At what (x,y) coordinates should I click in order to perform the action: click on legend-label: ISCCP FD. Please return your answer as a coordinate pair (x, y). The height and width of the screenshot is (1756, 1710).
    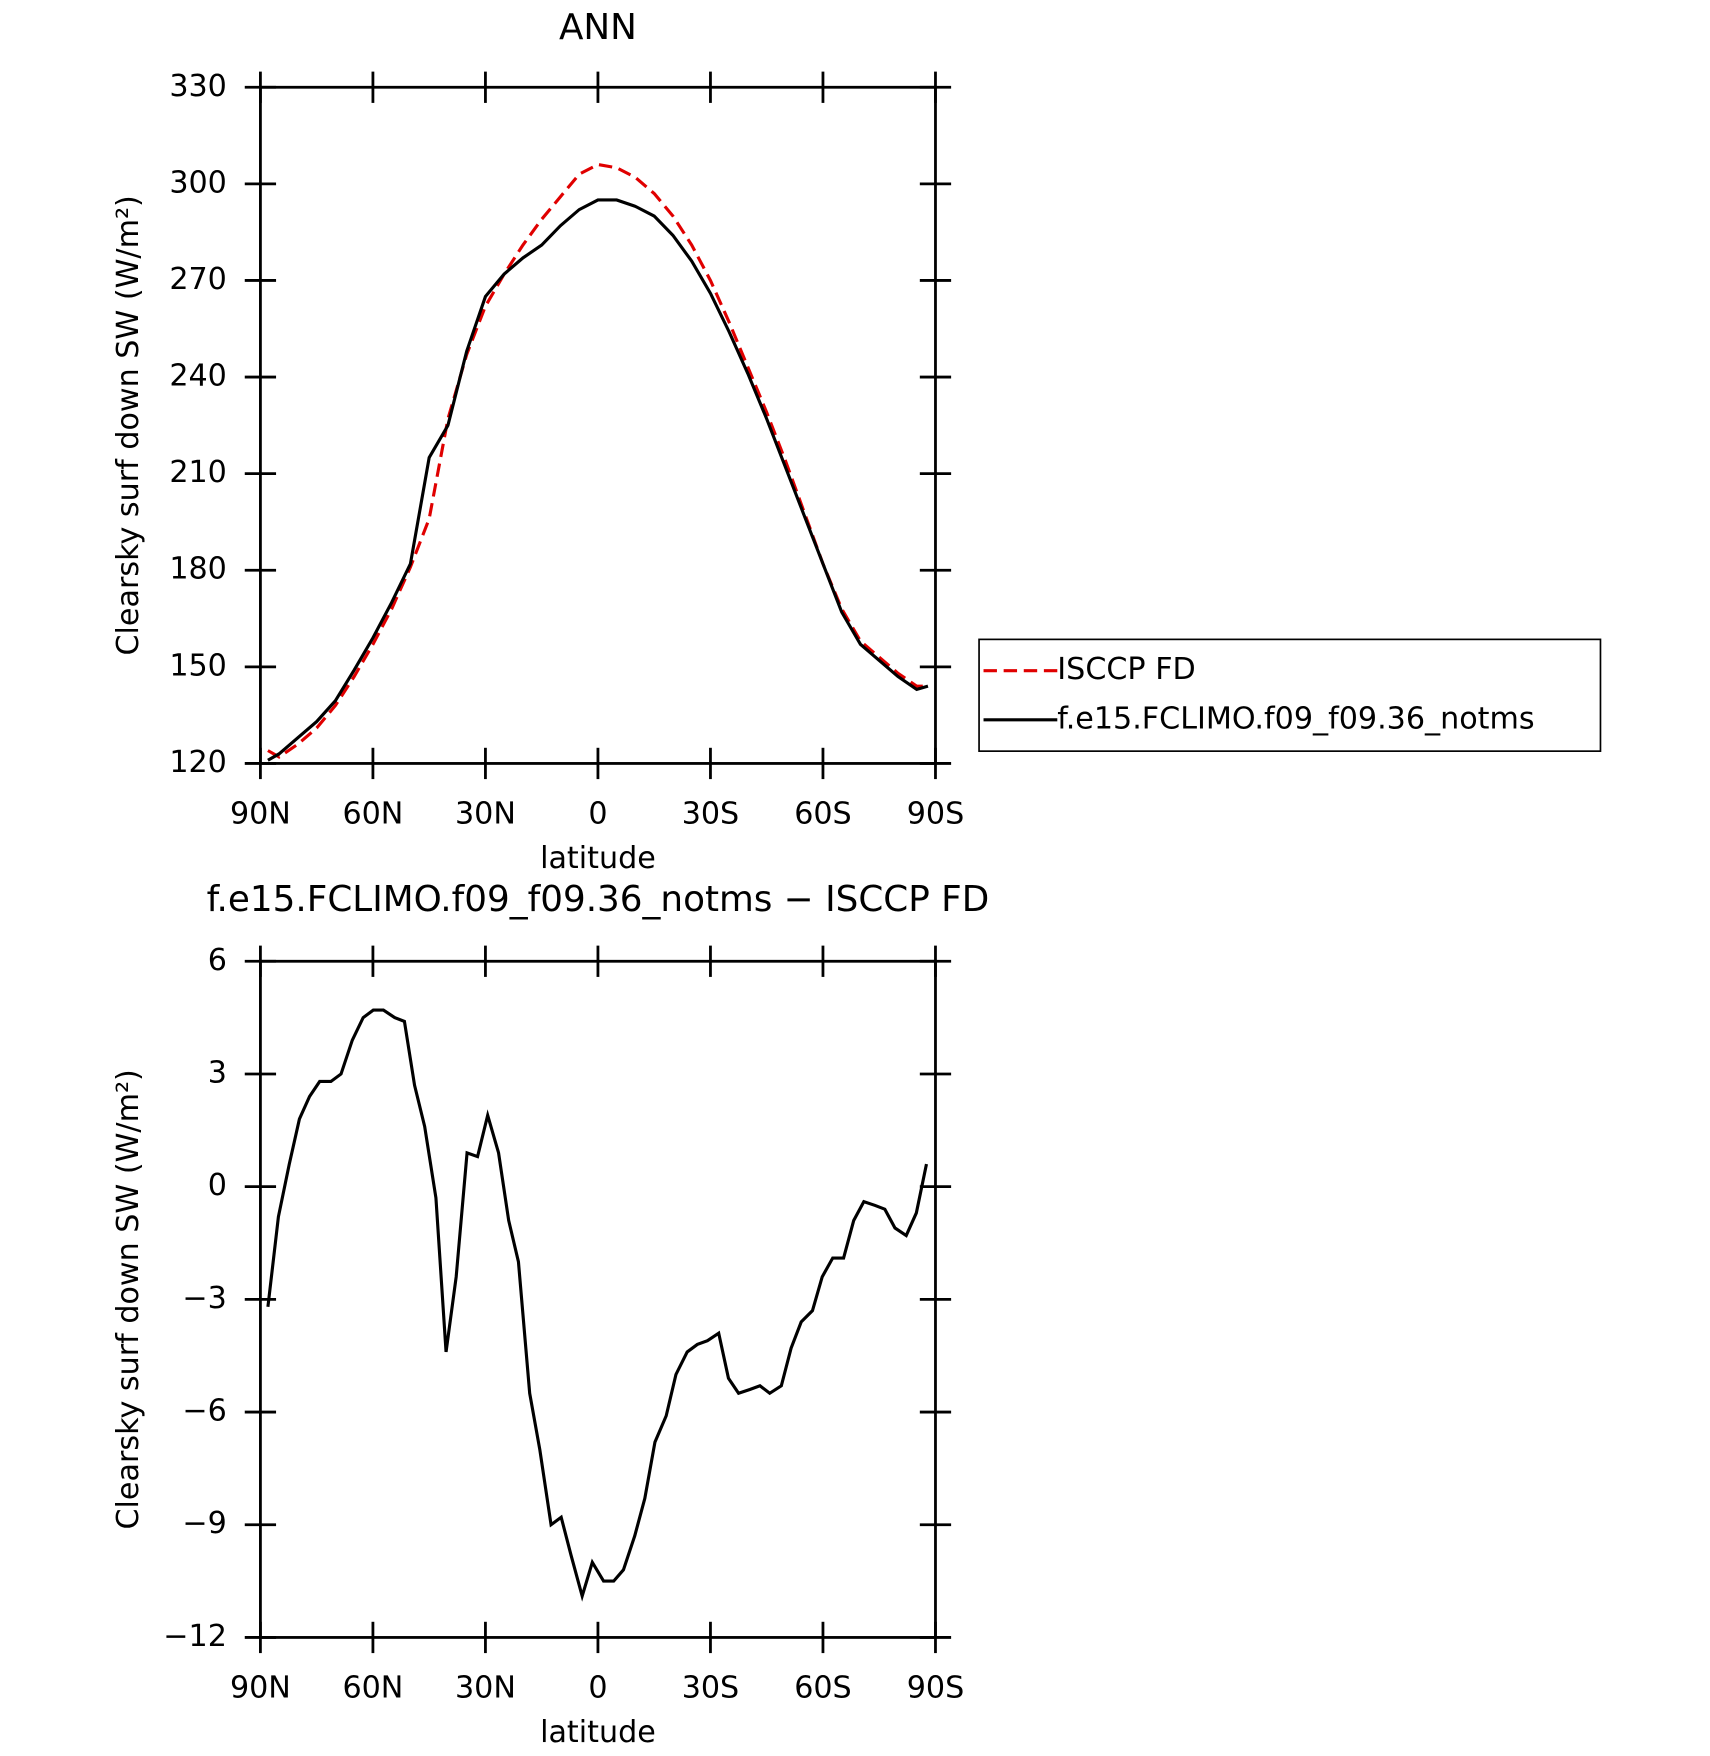
    Looking at the image, I should click on (1126, 669).